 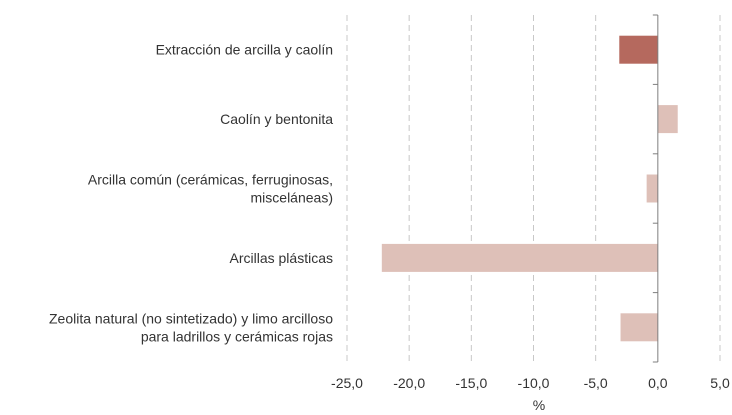 What do you see at coordinates (534, 383) in the screenshot?
I see `x-tick-label-3: -10,0` at bounding box center [534, 383].